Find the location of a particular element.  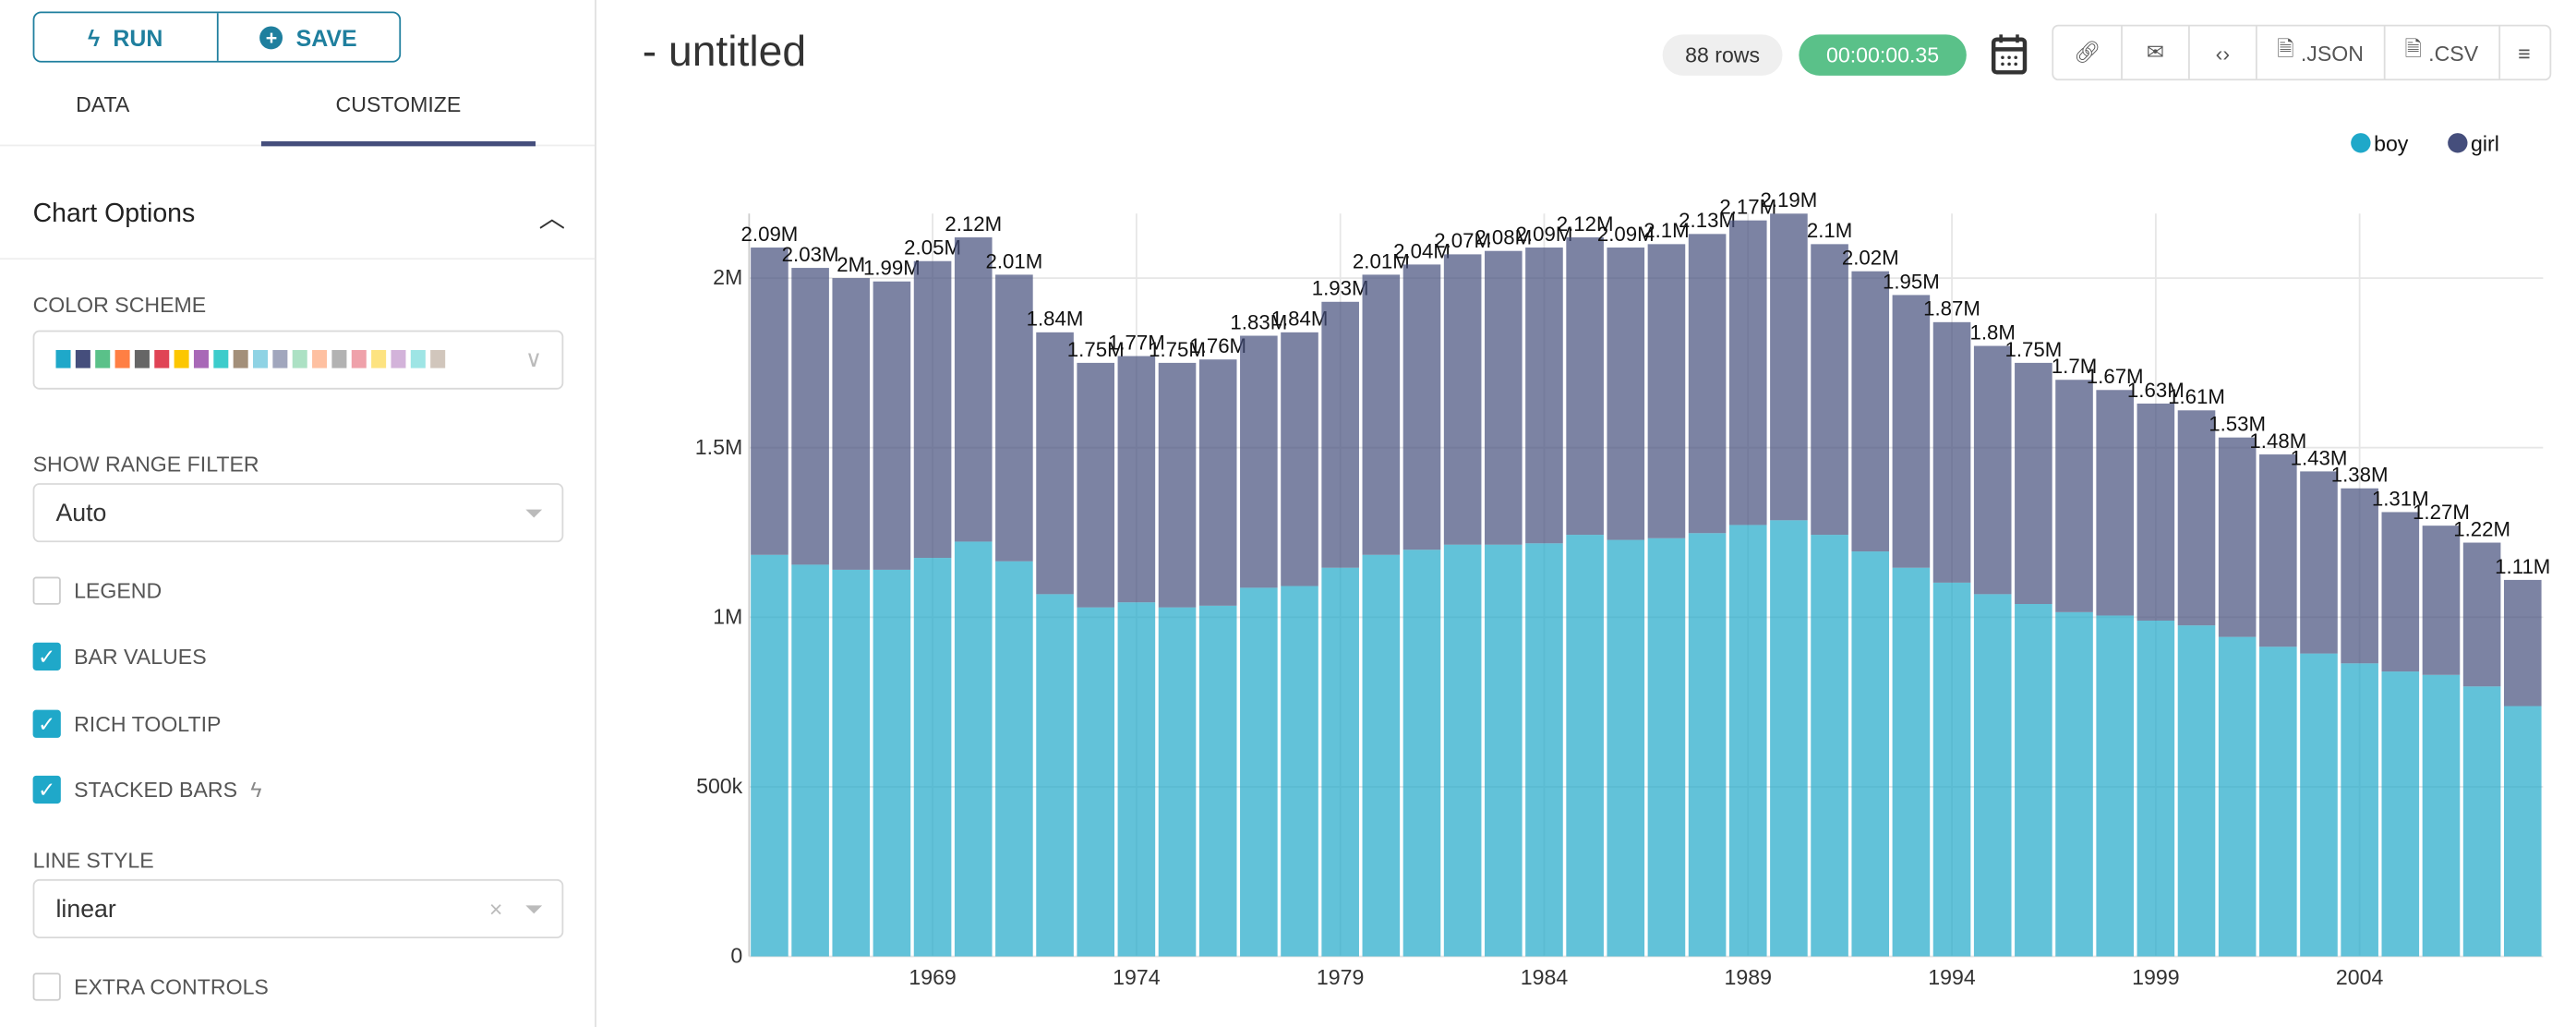

embed-button: ‹› is located at coordinates (2223, 53).